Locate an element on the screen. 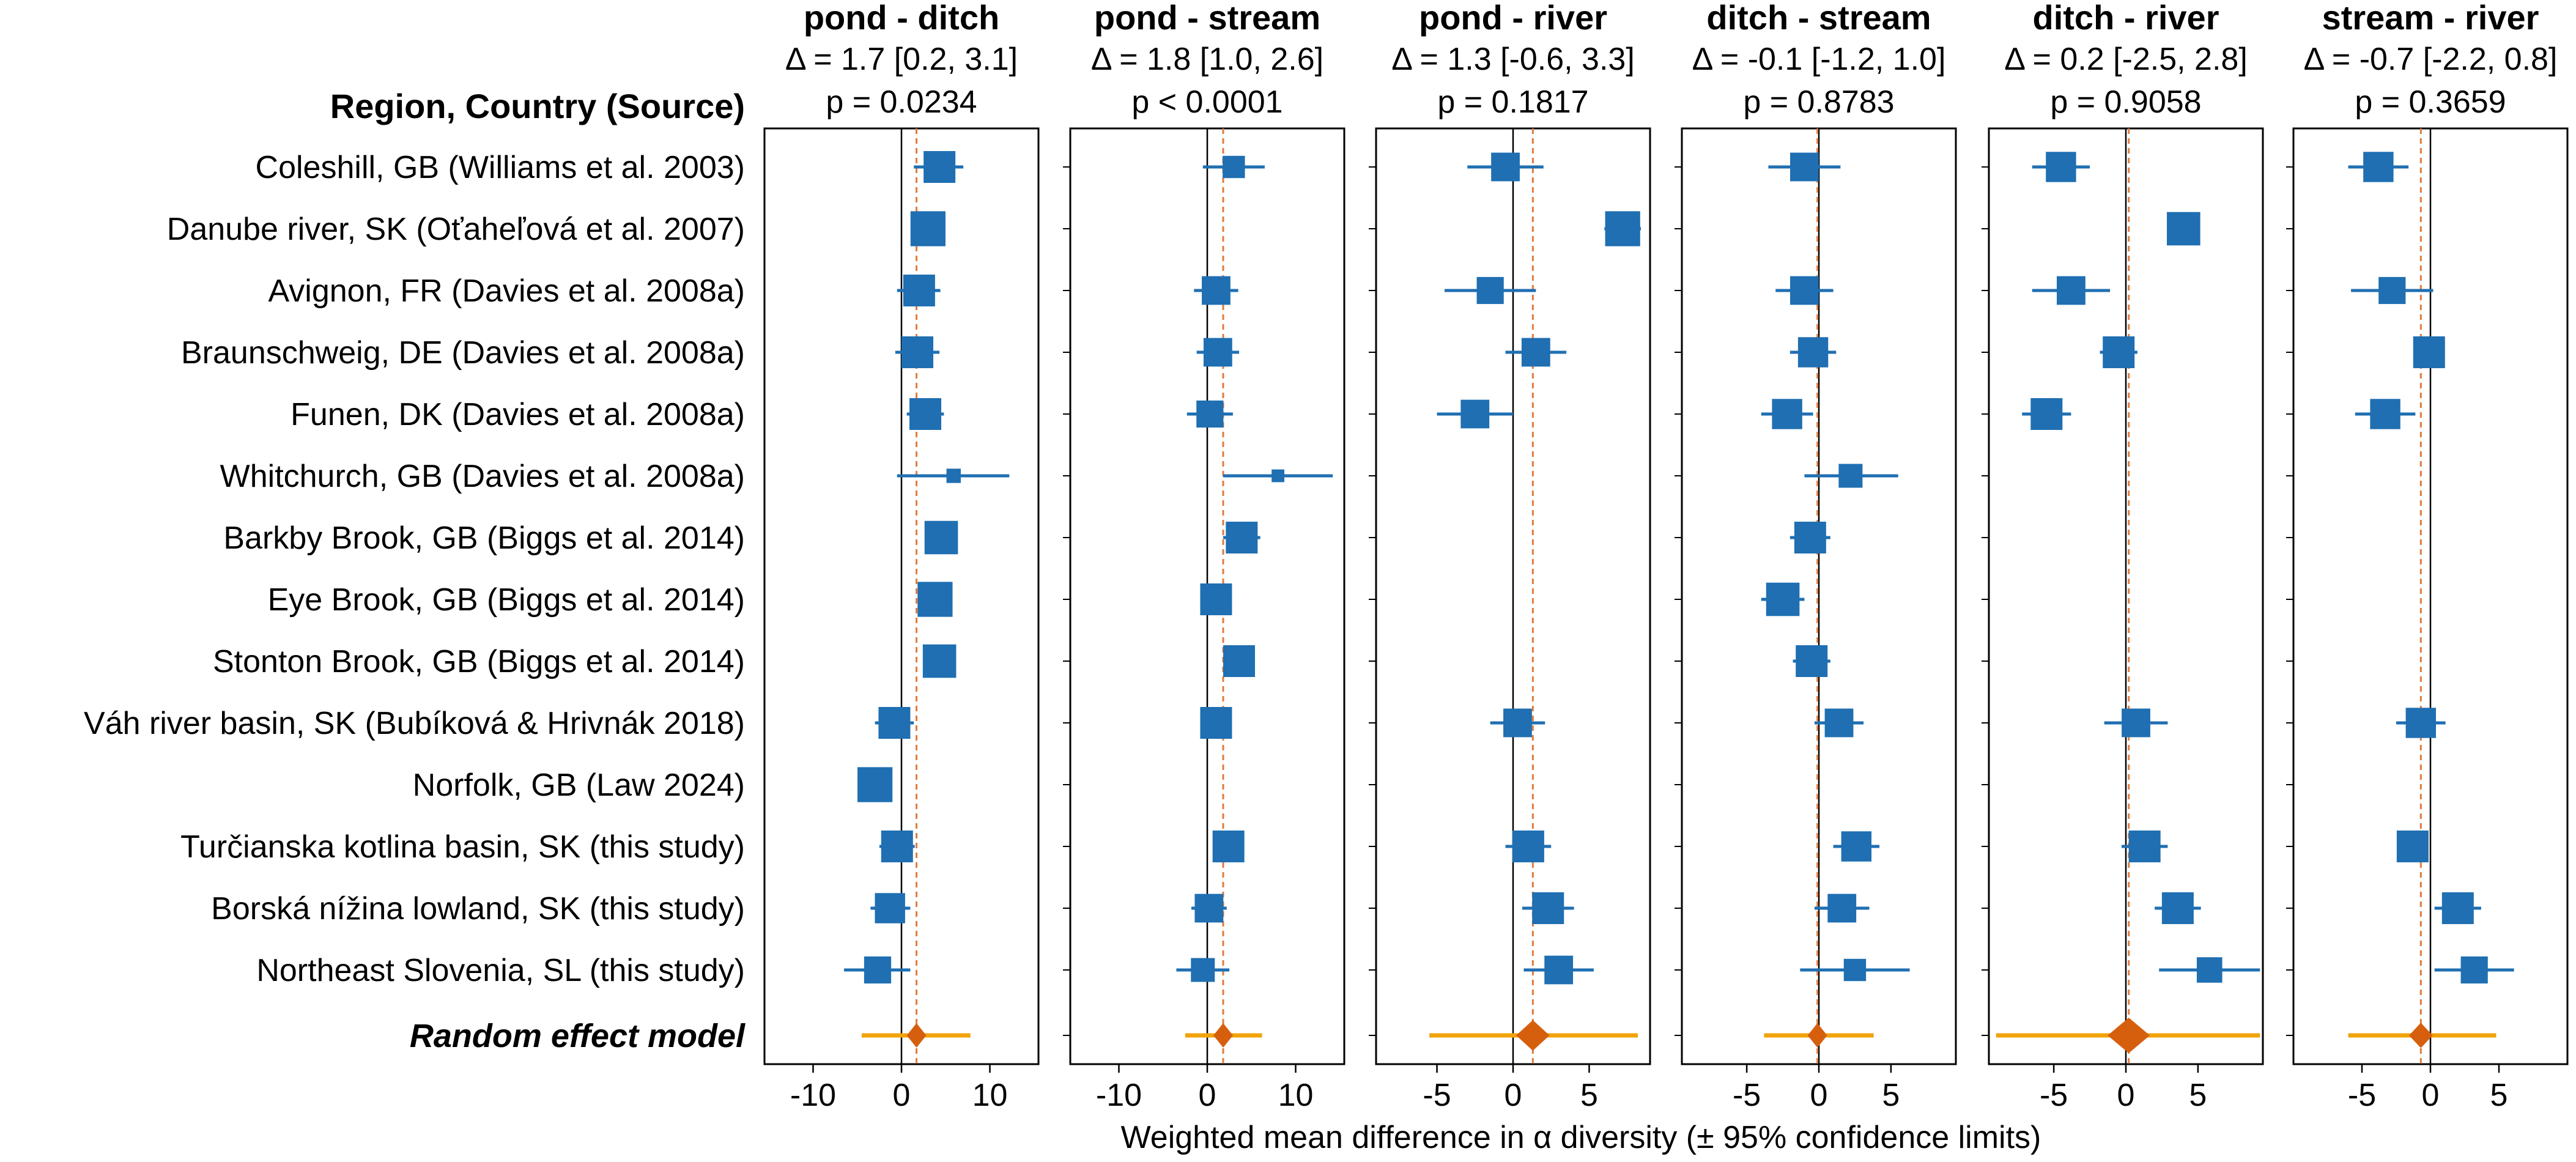 The image size is (2576, 1162). panel-p-value: p = 0.3659 is located at coordinates (2430, 102).